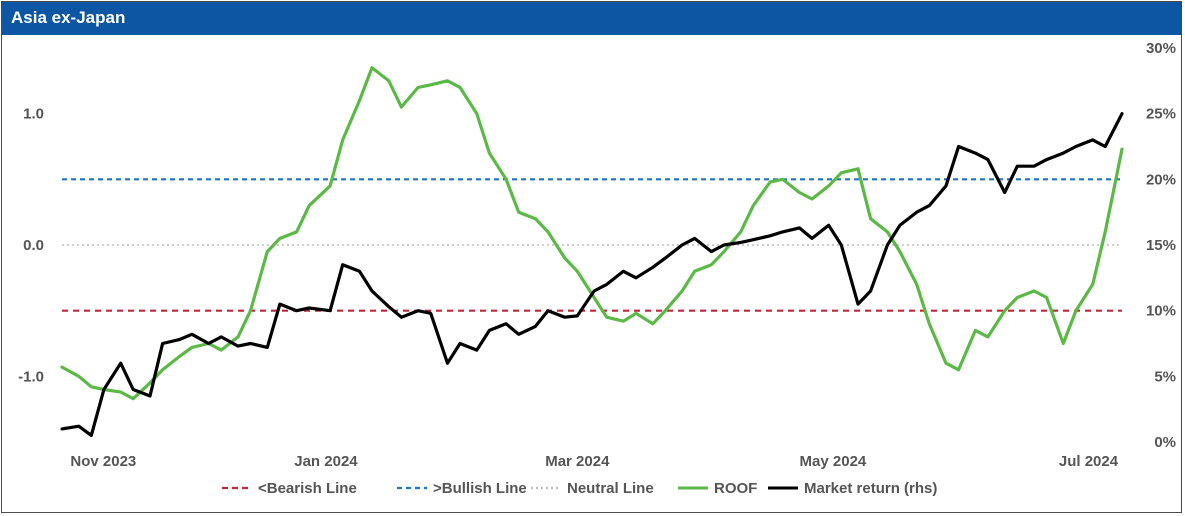 The width and height of the screenshot is (1185, 516). Describe the element at coordinates (33, 245) in the screenshot. I see `y-left-tick-label: 0.0` at that location.